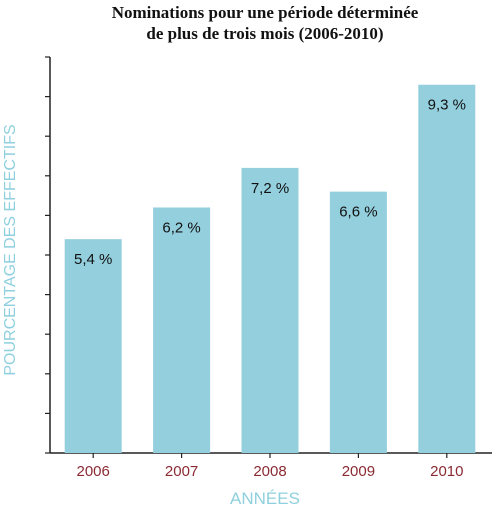 This screenshot has width=497, height=519. What do you see at coordinates (446, 471) in the screenshot?
I see `x-tick-label-2010: 2010` at bounding box center [446, 471].